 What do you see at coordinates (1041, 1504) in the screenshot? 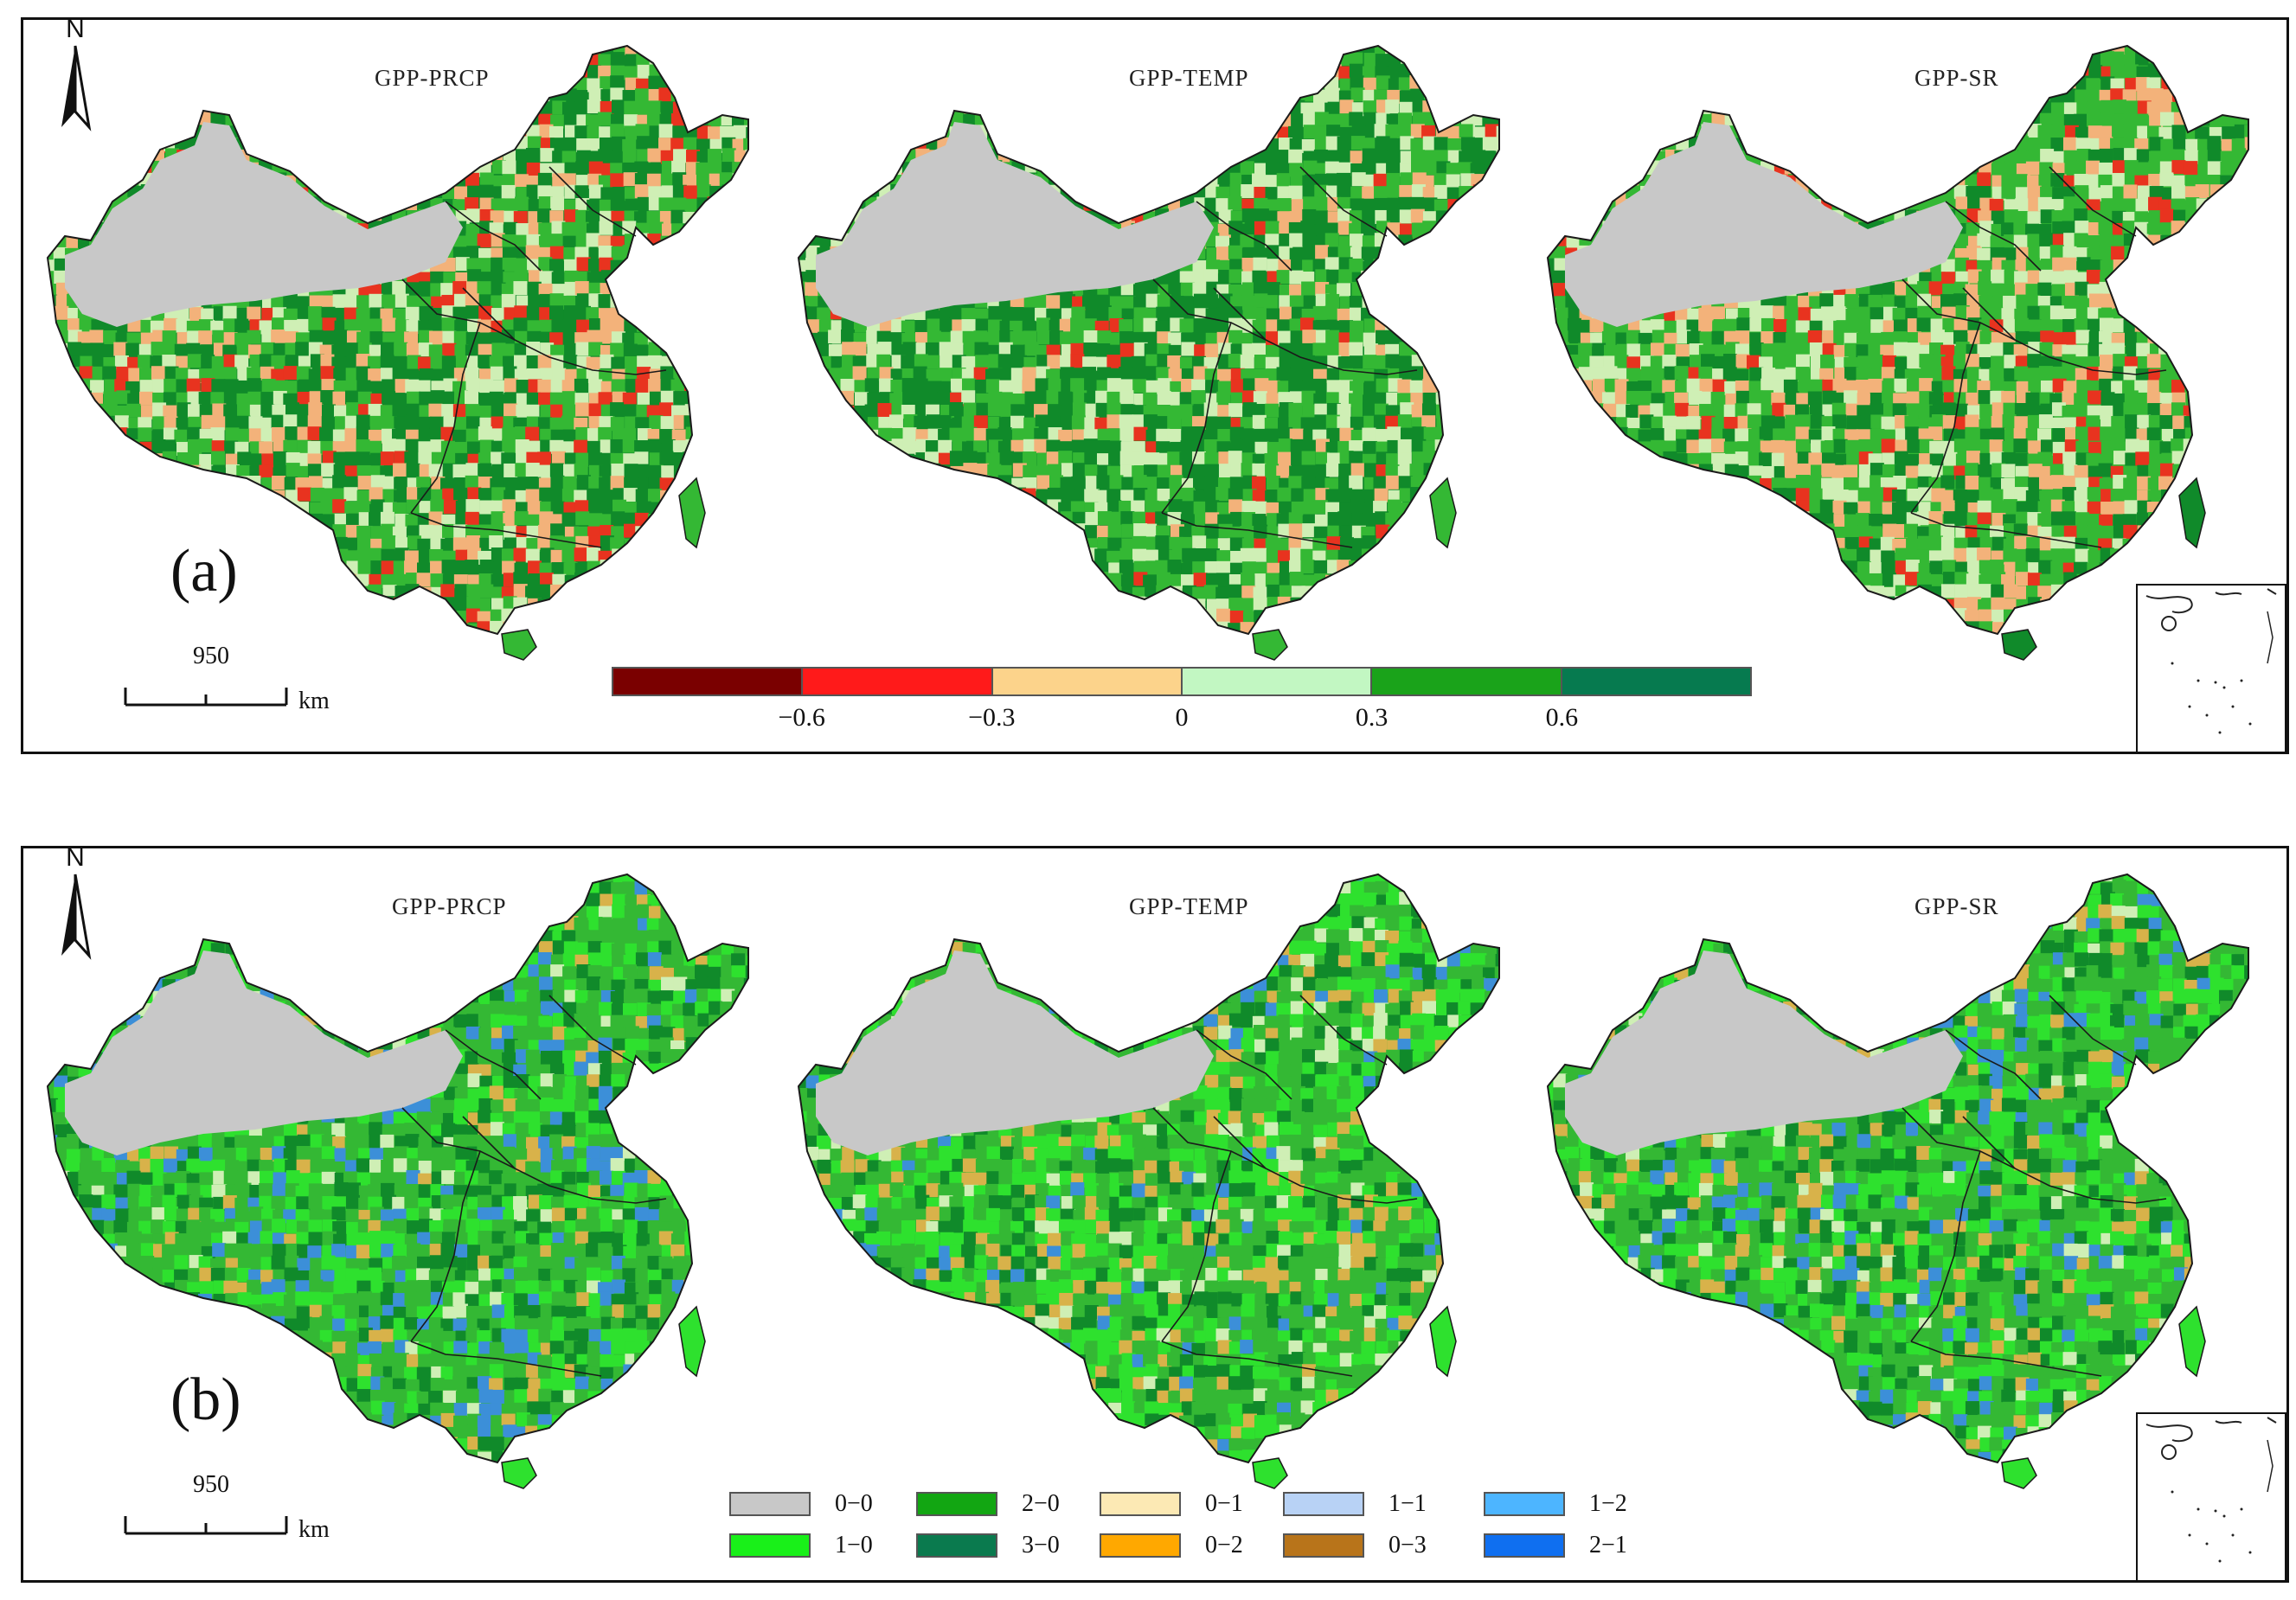
I see `legend-label: 2−0` at bounding box center [1041, 1504].